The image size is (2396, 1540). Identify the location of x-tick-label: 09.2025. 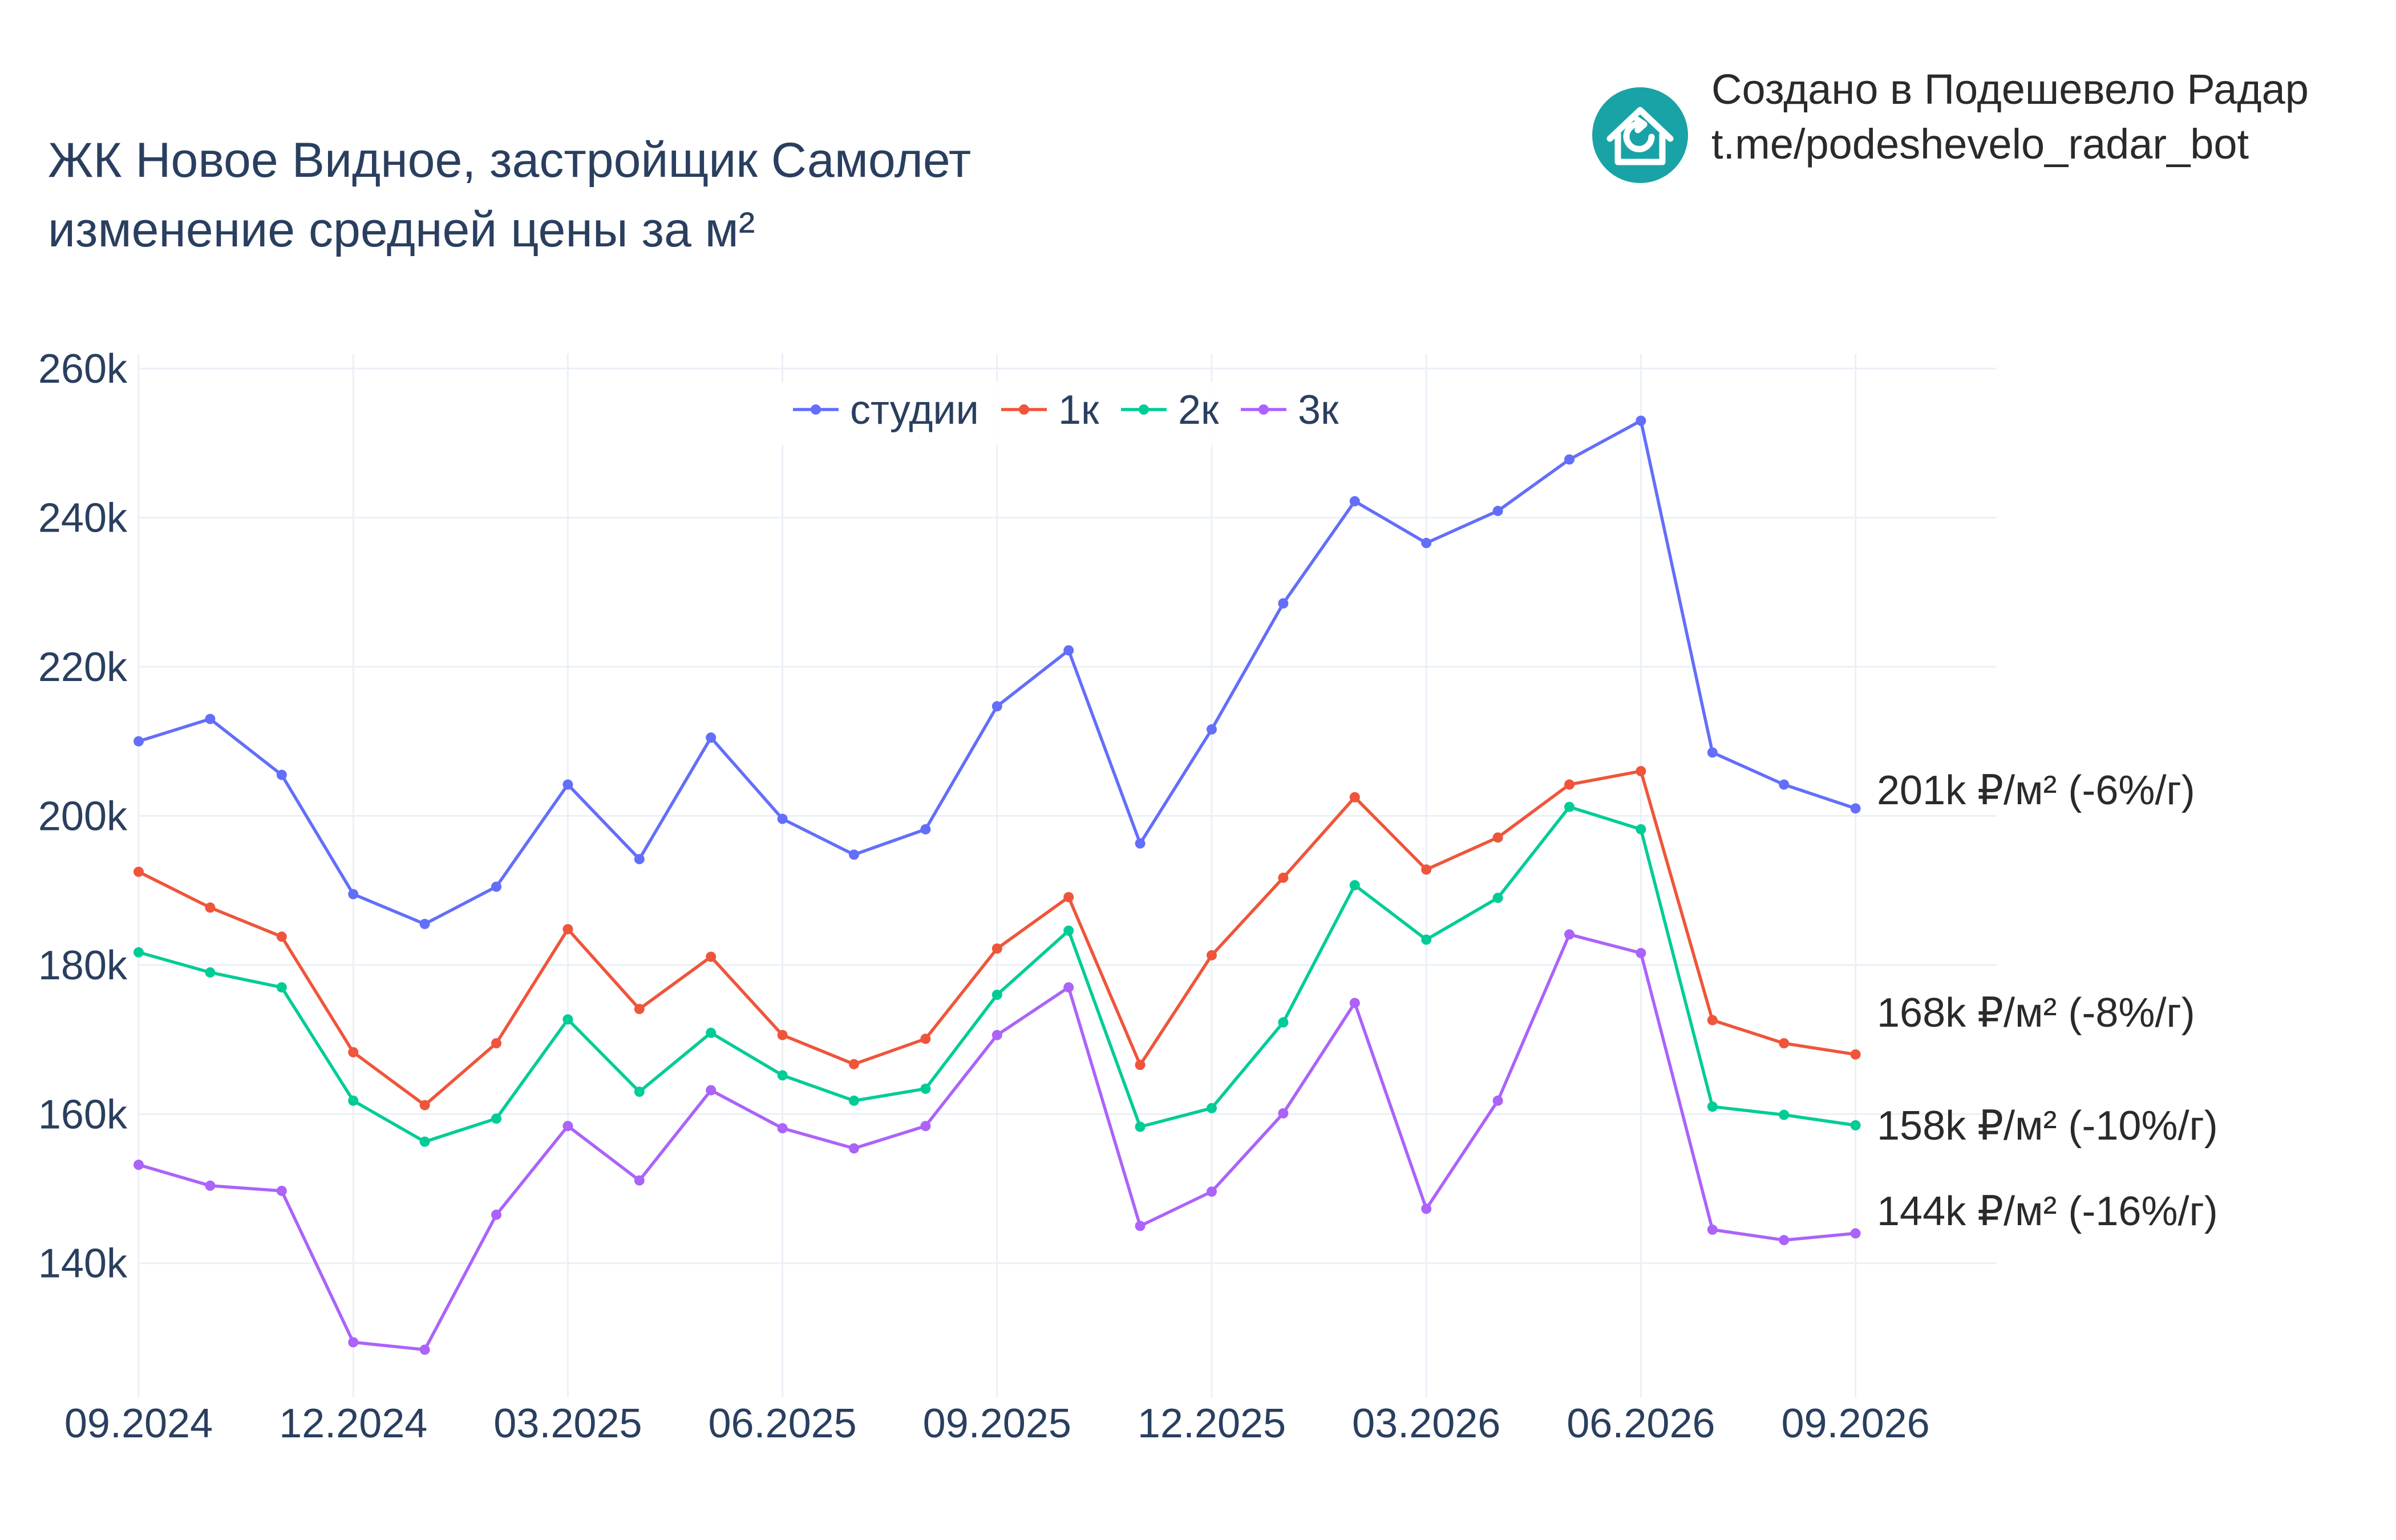
(997, 1423).